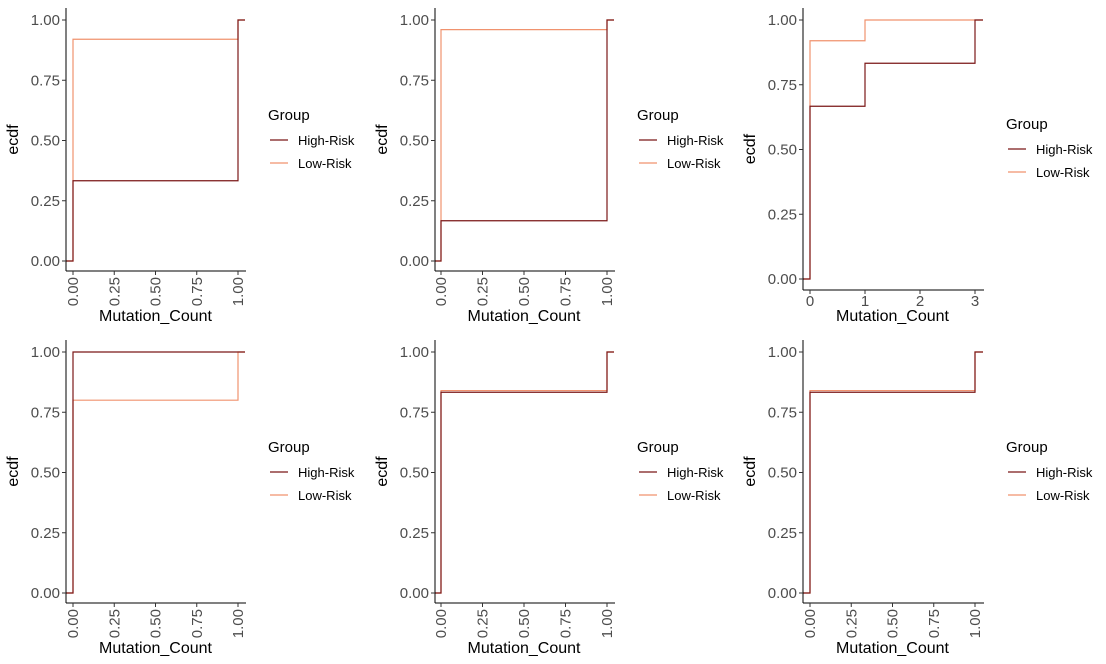 This screenshot has height=664, width=1106. What do you see at coordinates (810, 301) in the screenshot?
I see `x-tick-label: 0` at bounding box center [810, 301].